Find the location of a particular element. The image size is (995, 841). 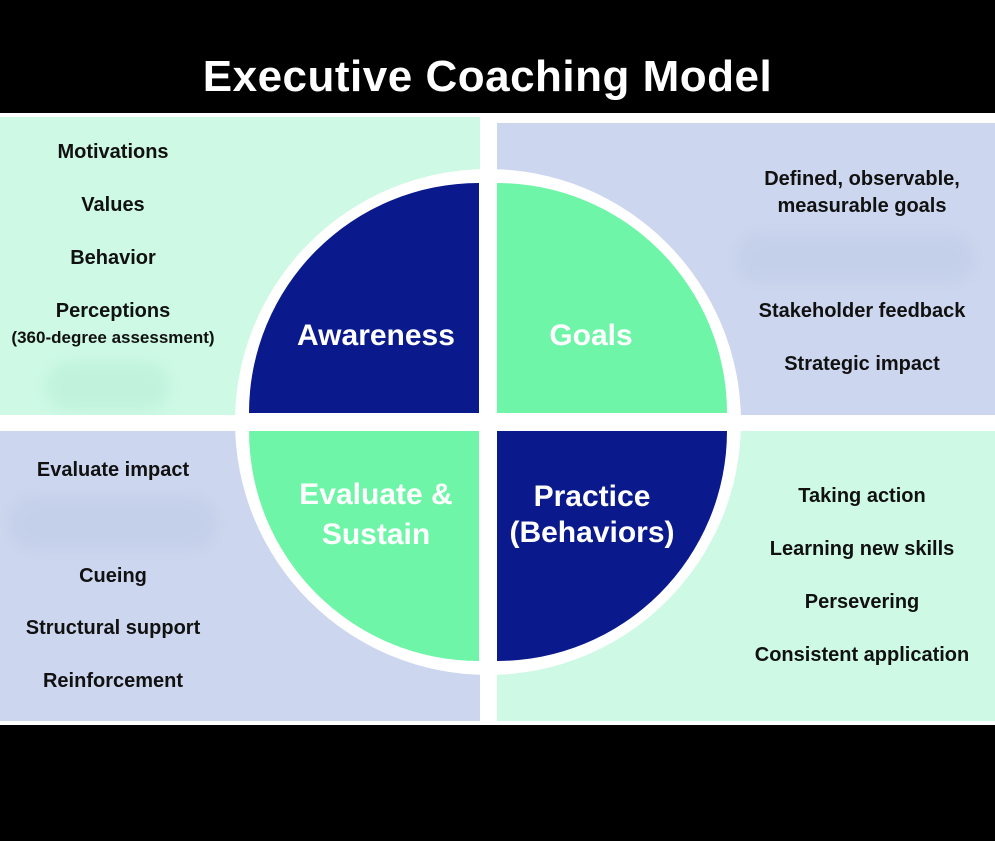

practice-item-persevering: Persevering is located at coordinates (862, 602).